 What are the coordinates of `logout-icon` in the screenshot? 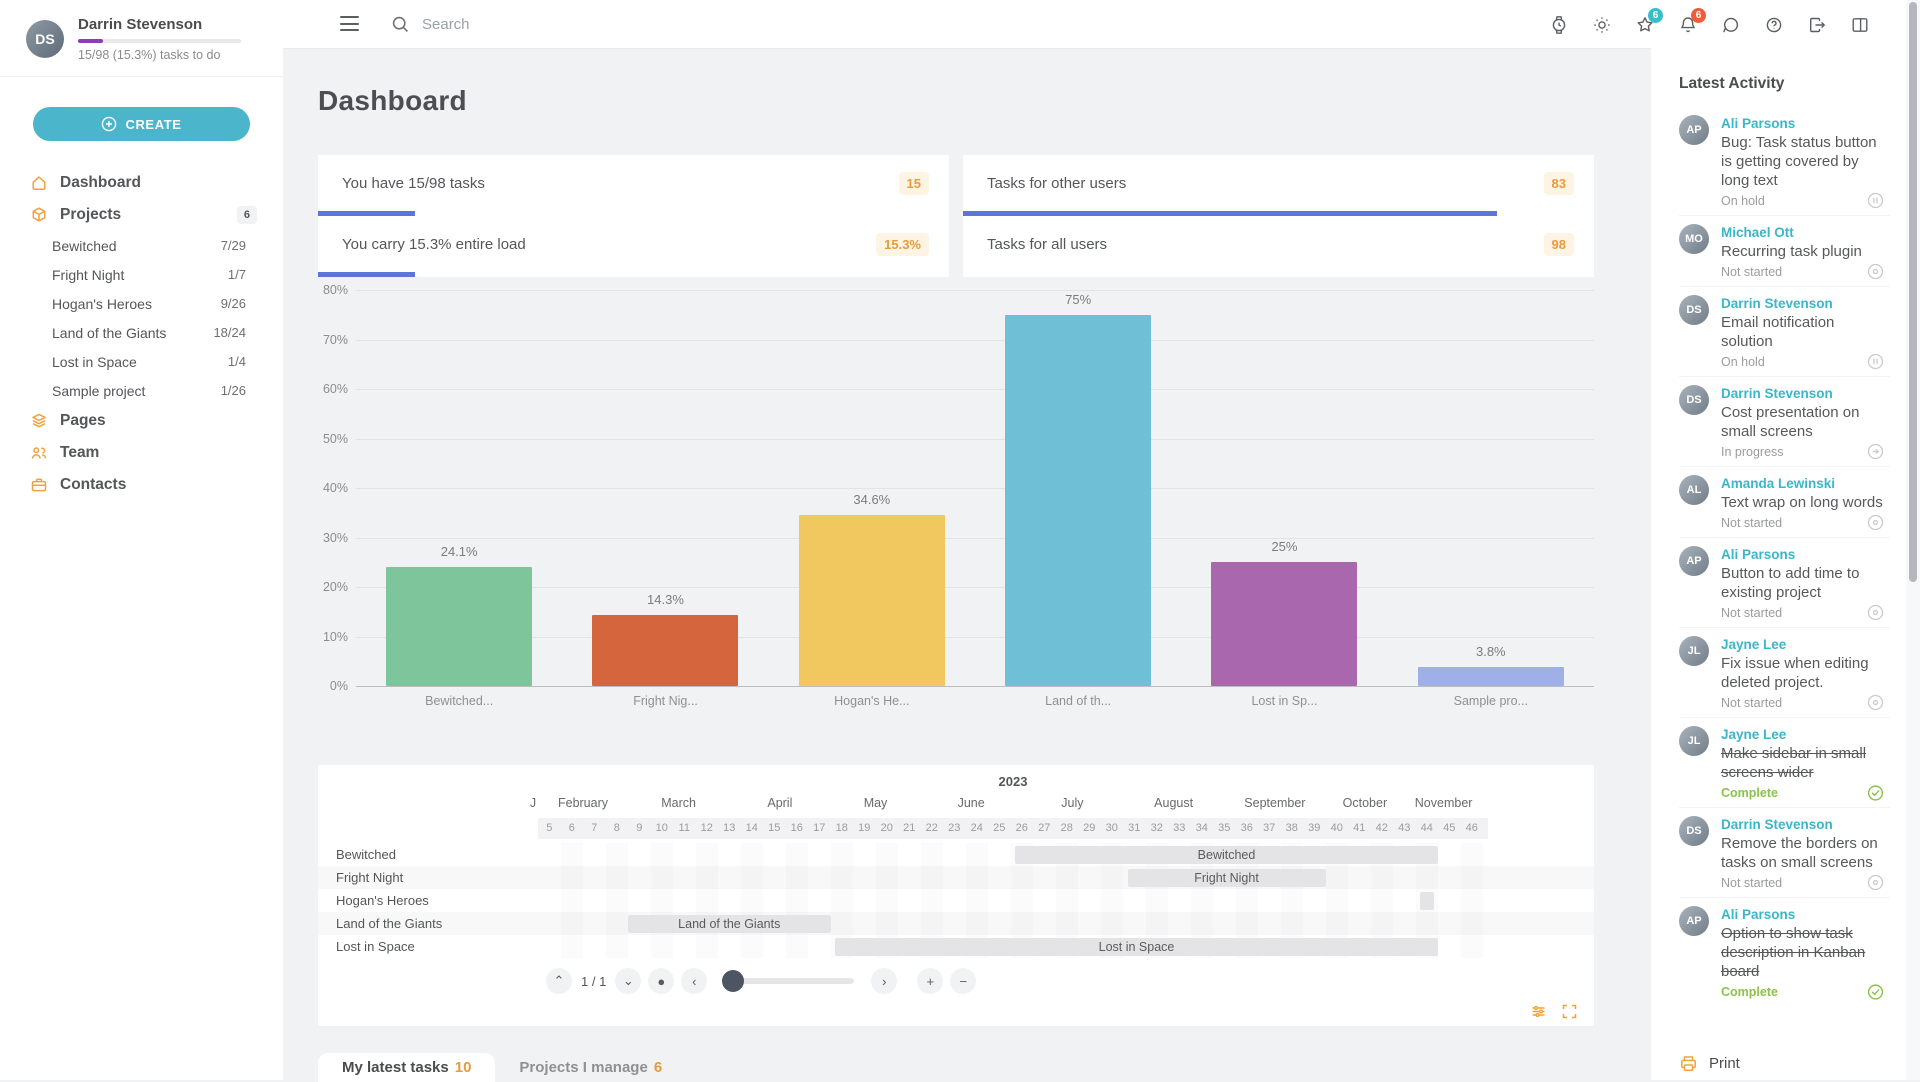 It's located at (1817, 25).